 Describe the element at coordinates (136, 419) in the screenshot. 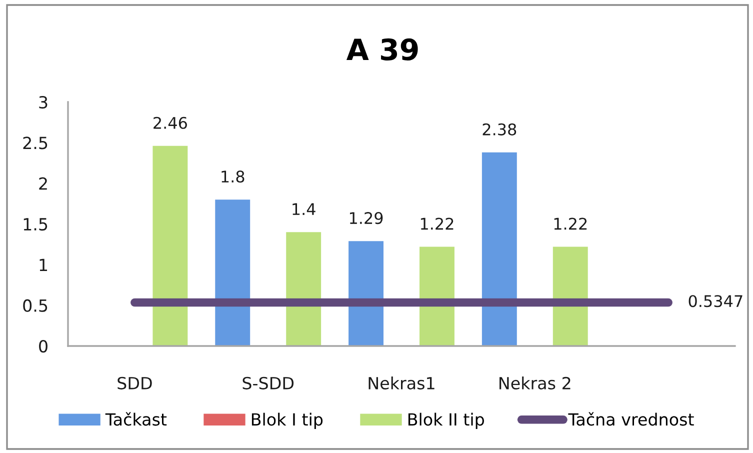

I see `legend-label: Tačkast` at that location.